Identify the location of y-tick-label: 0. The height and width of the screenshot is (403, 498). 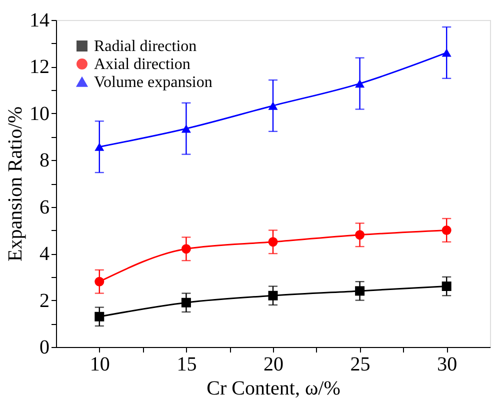
(45, 347).